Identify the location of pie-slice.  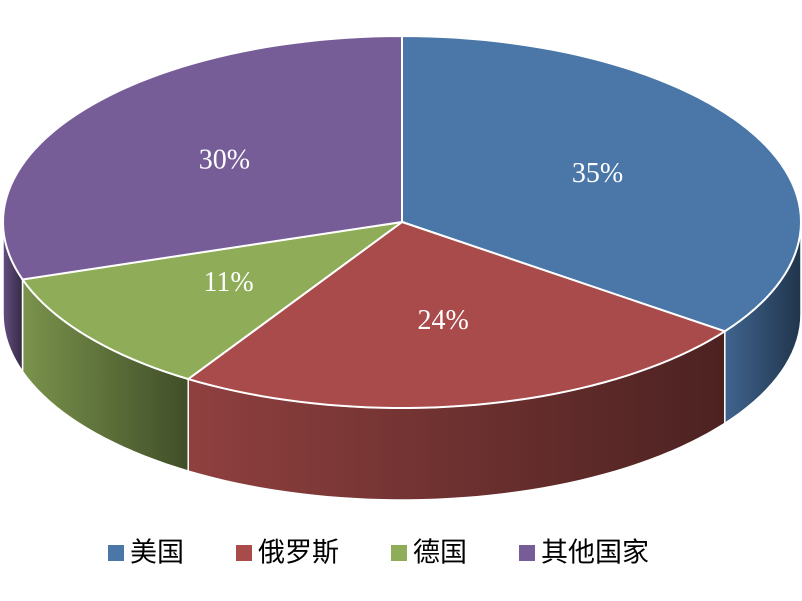
(211, 301).